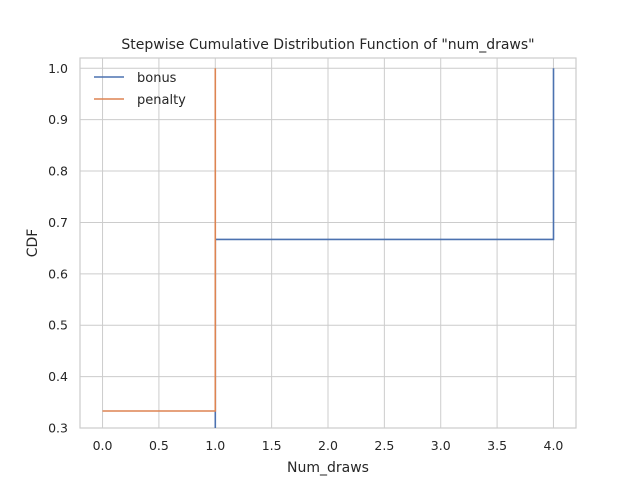 The height and width of the screenshot is (480, 640). Describe the element at coordinates (58, 248) in the screenshot. I see `y-axis-ticks: 0.3 0.4 0.5 0.6 0.7 0.8 0.9 1.0` at that location.